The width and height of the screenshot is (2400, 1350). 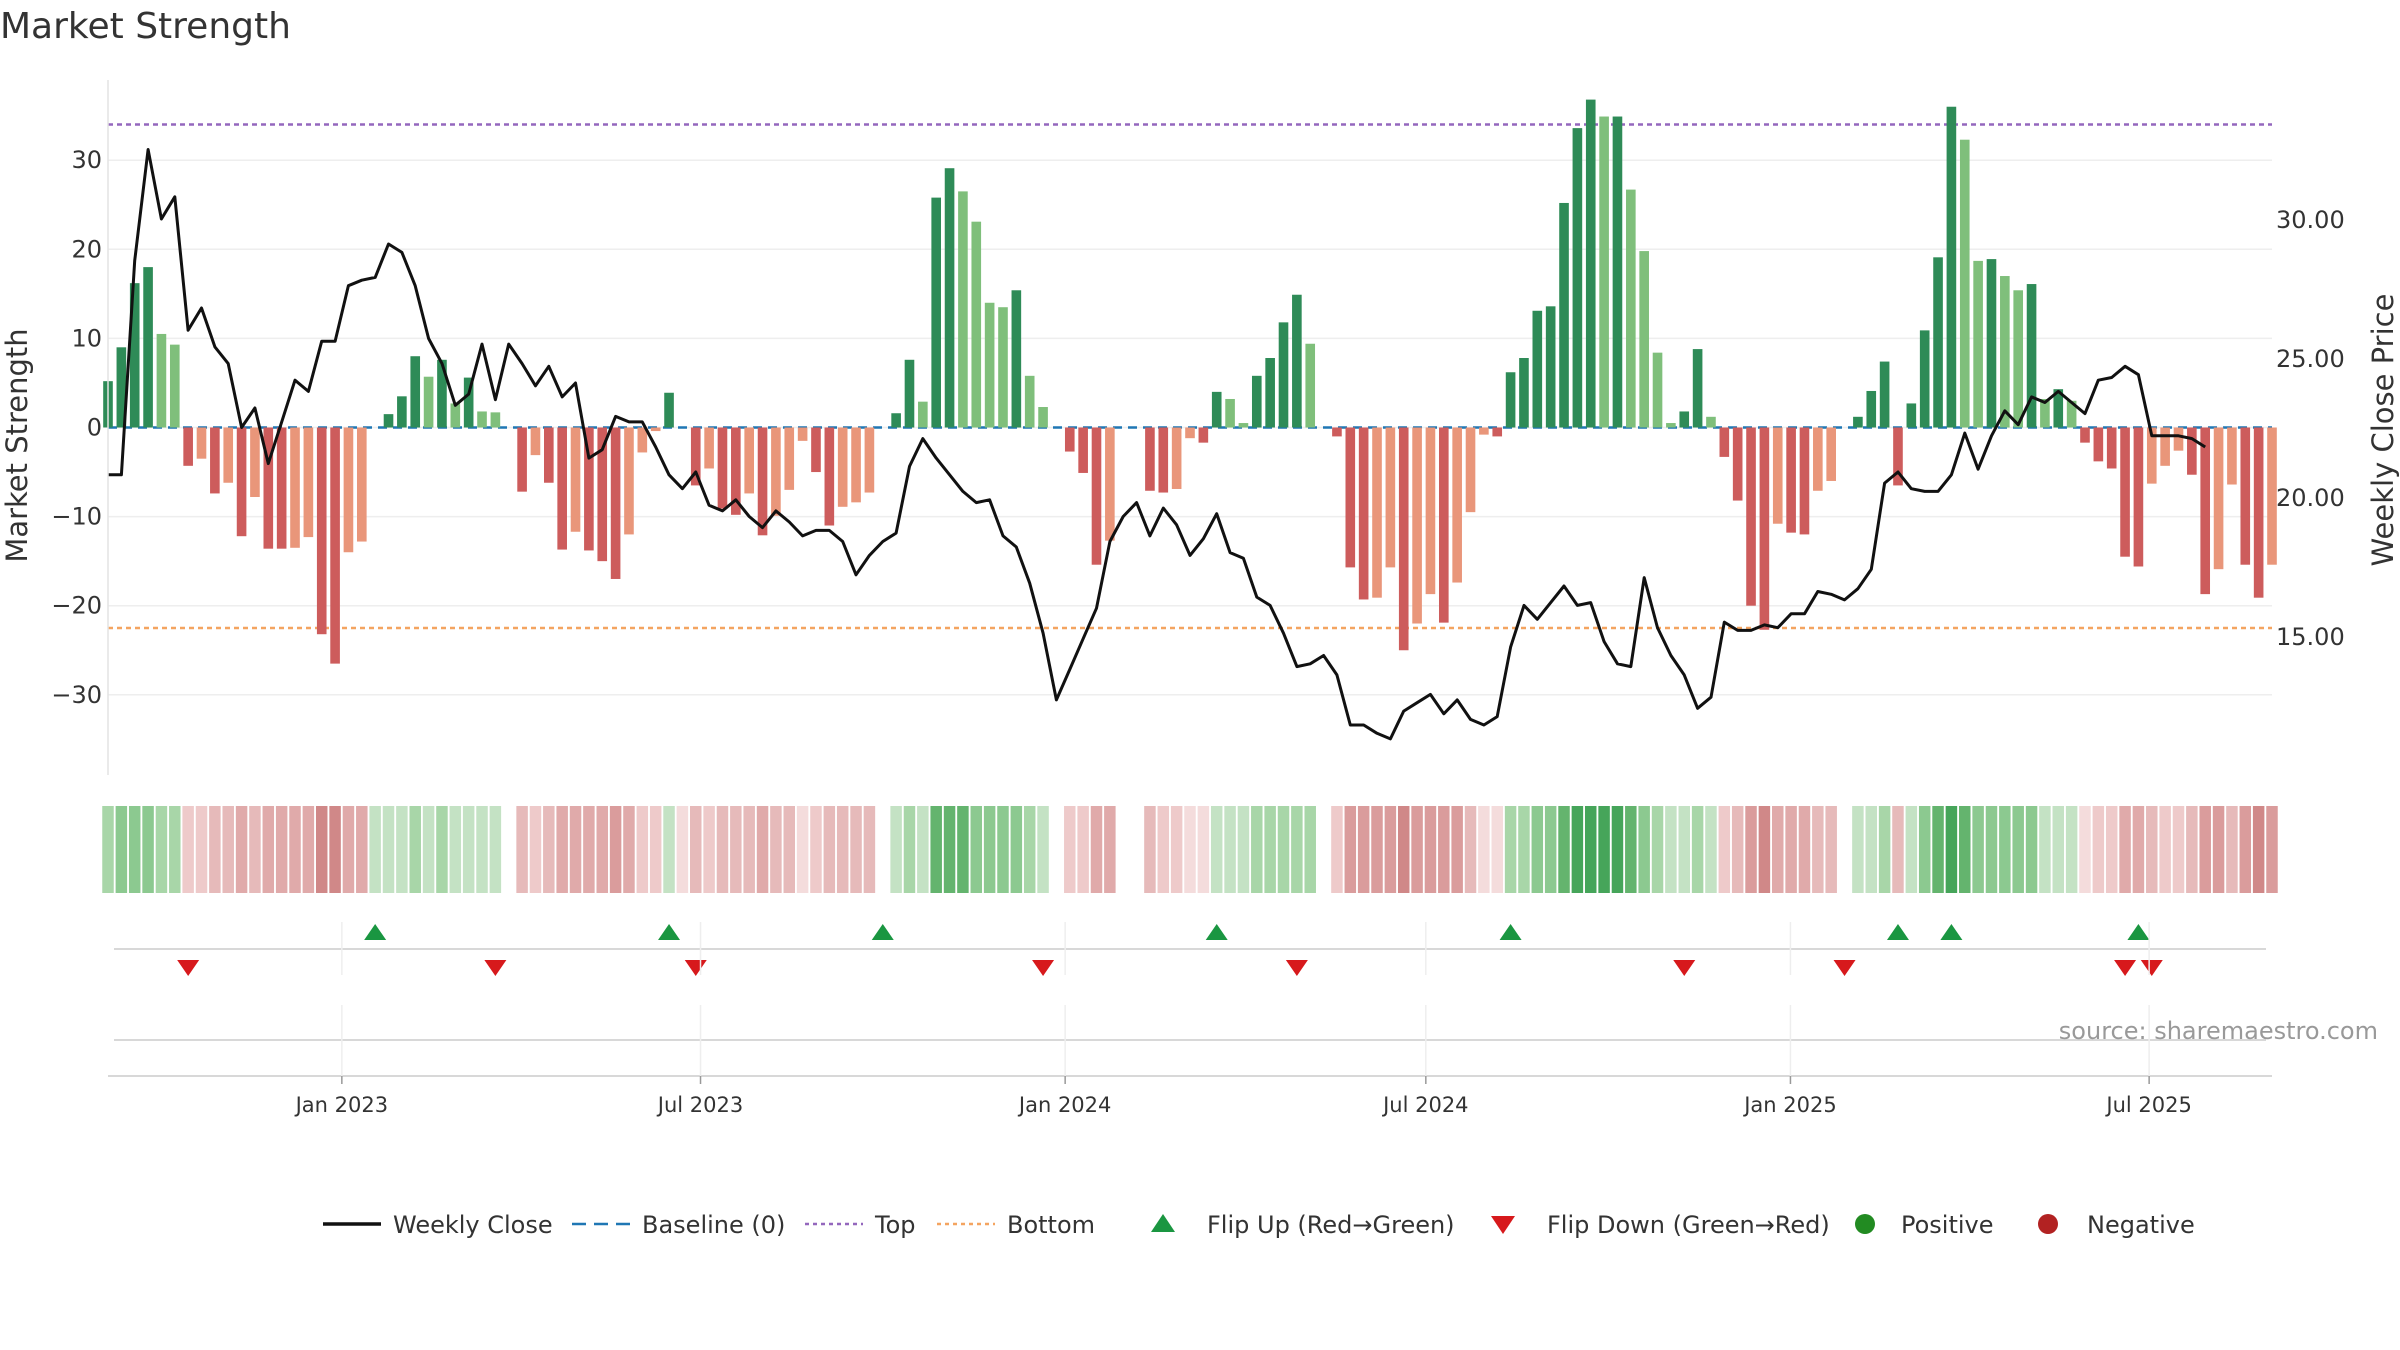 What do you see at coordinates (860, 1225) in the screenshot?
I see `legend-item-top: Top` at bounding box center [860, 1225].